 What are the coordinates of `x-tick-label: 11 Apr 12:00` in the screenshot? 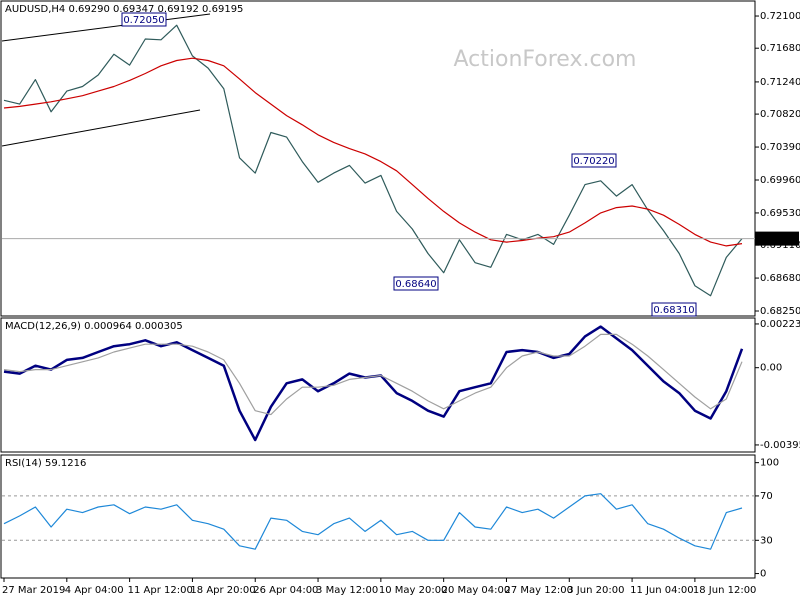 It's located at (160, 590).